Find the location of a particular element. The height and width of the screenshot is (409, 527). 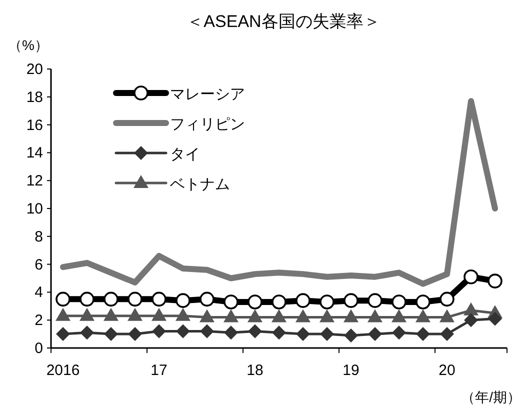

legend-label: マレーシア is located at coordinates (207, 94).